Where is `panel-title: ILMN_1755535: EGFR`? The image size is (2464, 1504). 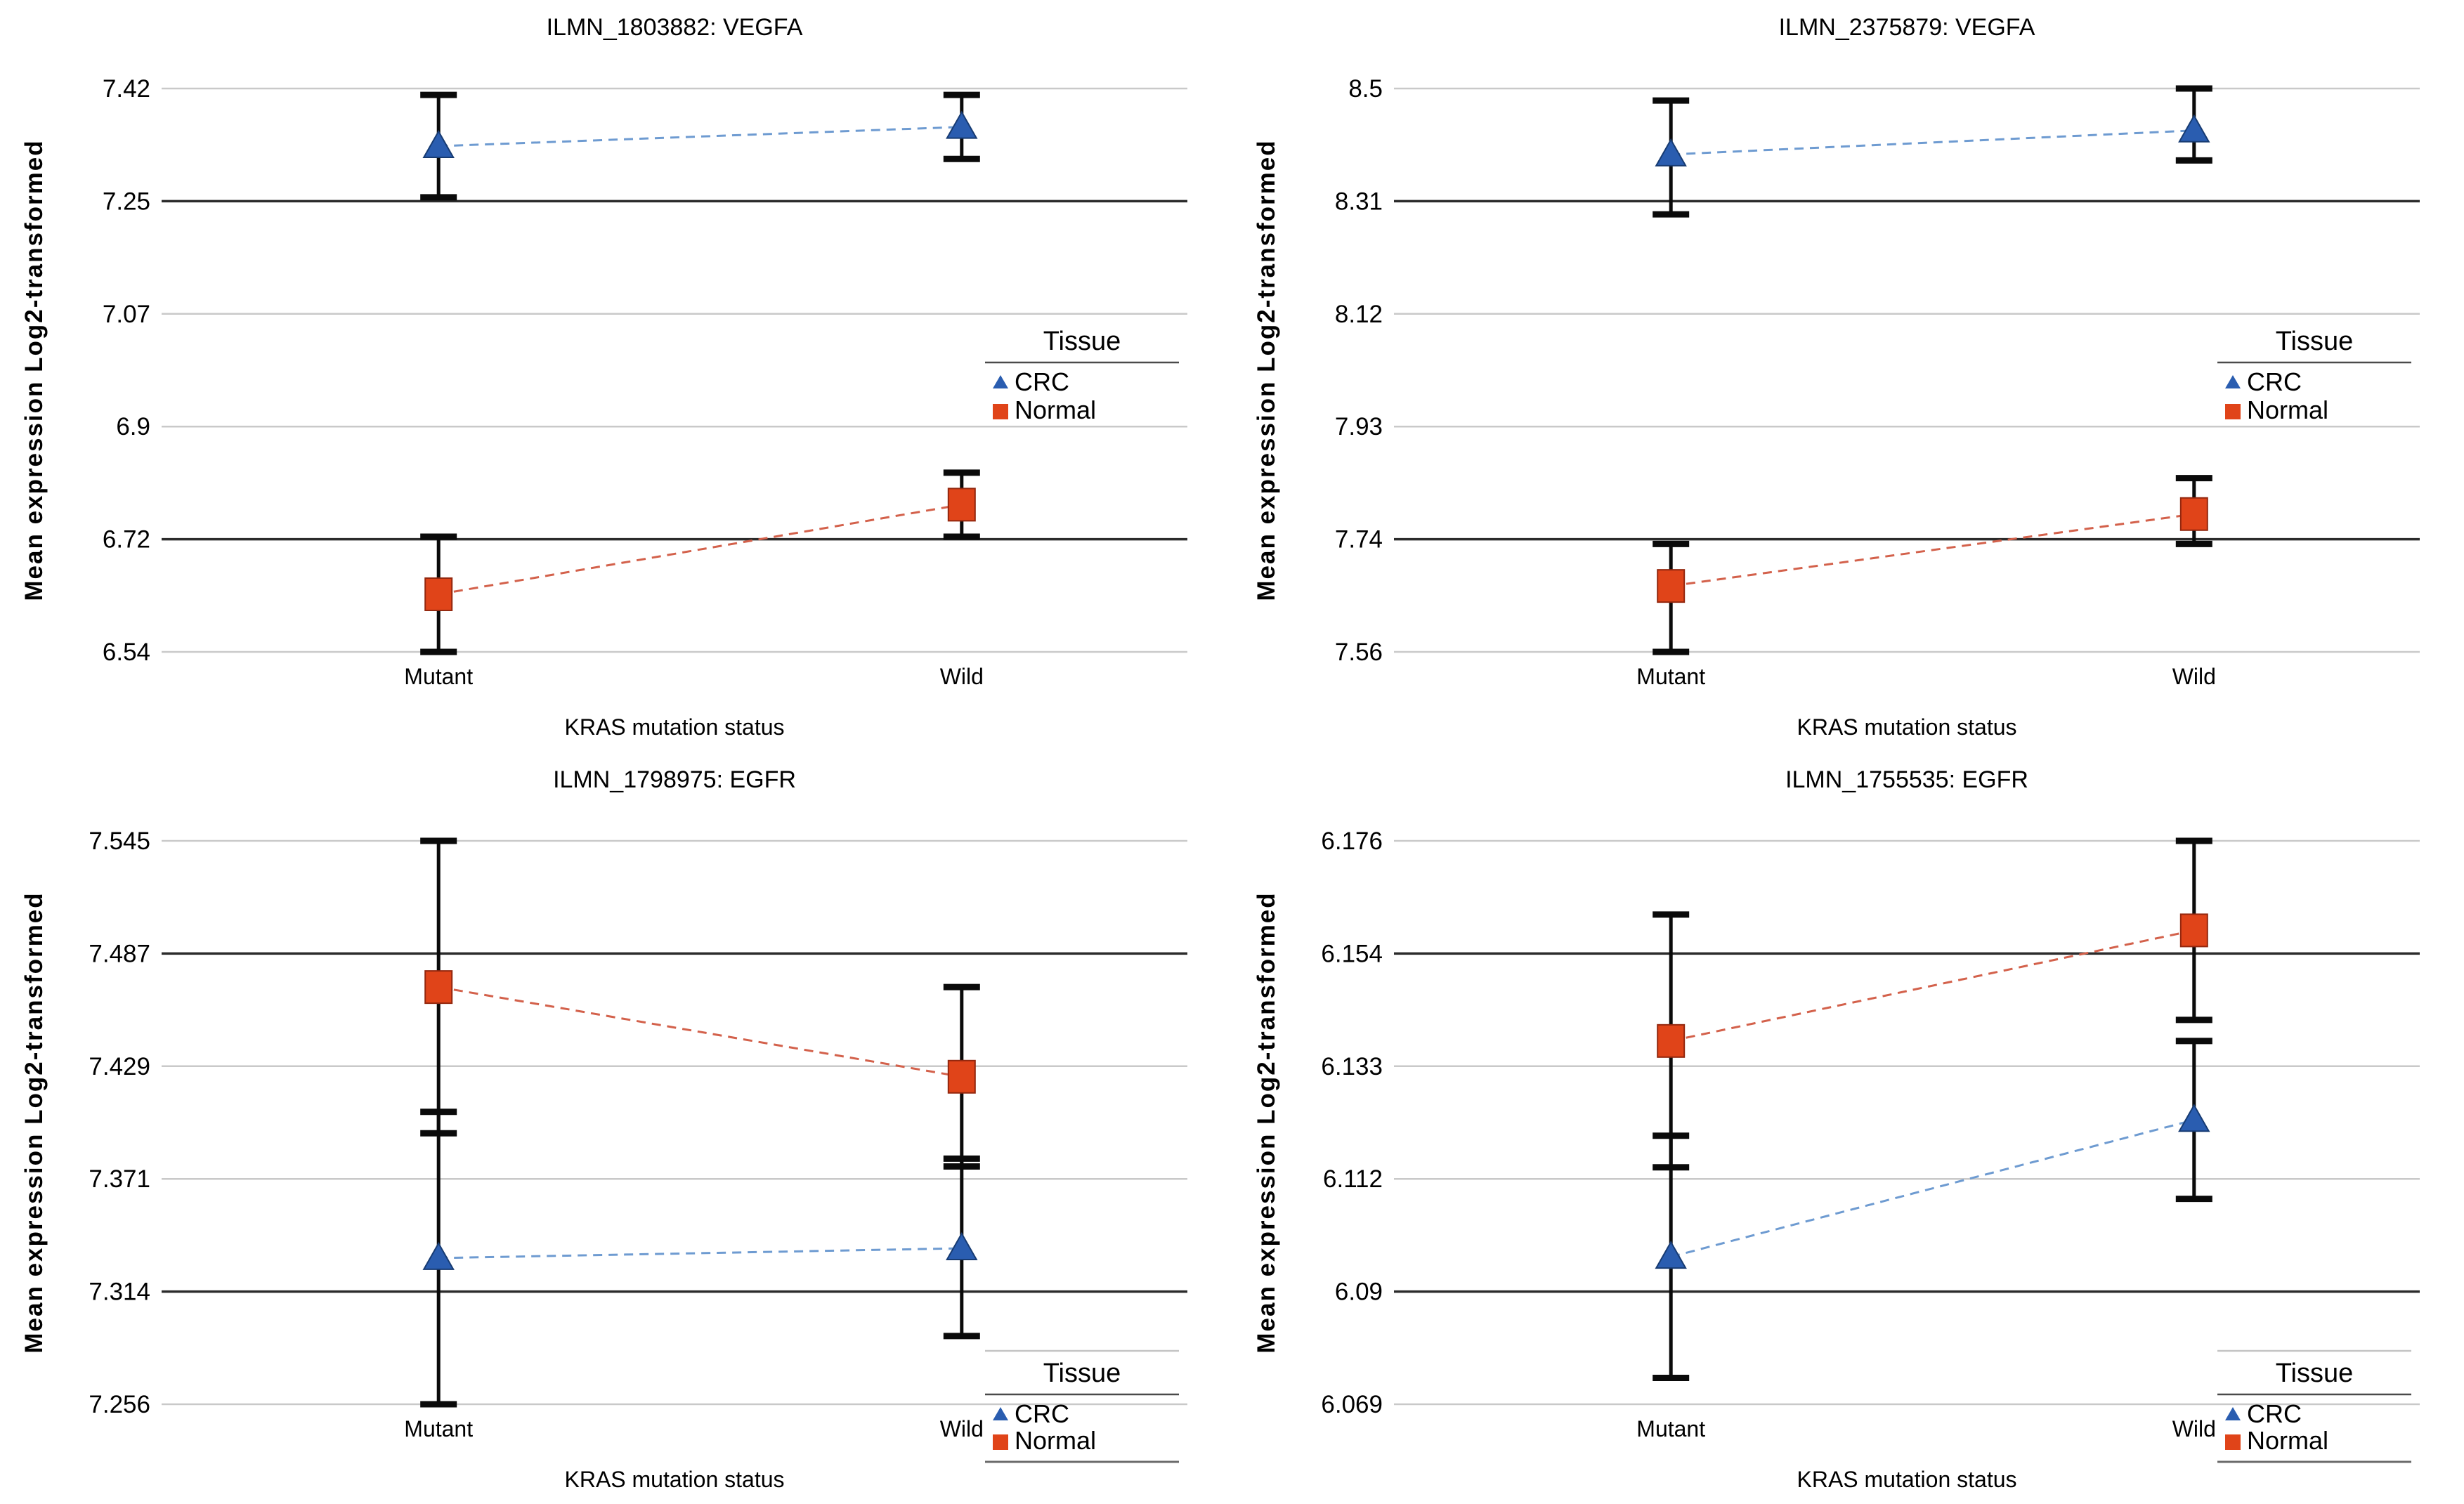 panel-title: ILMN_1755535: EGFR is located at coordinates (1906, 779).